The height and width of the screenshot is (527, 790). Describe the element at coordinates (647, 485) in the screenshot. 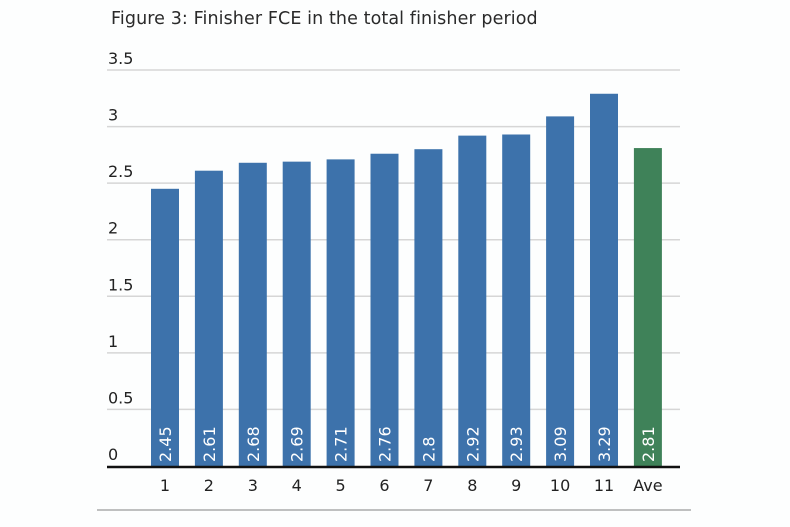

I see `x-tick-label: Ave` at that location.